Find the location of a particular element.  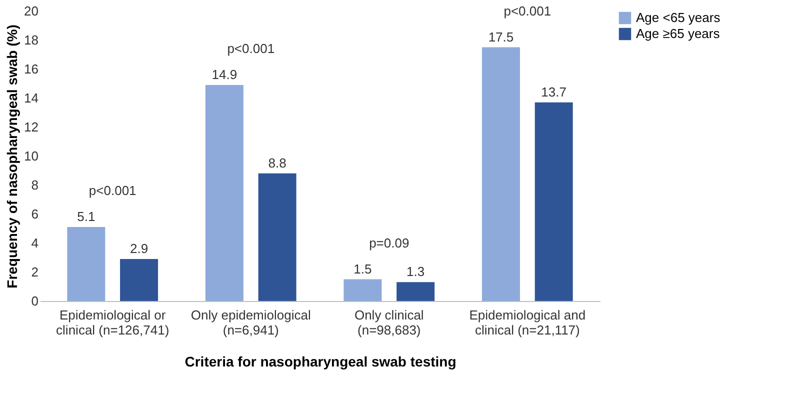

data-label: 5.1 is located at coordinates (86, 216).